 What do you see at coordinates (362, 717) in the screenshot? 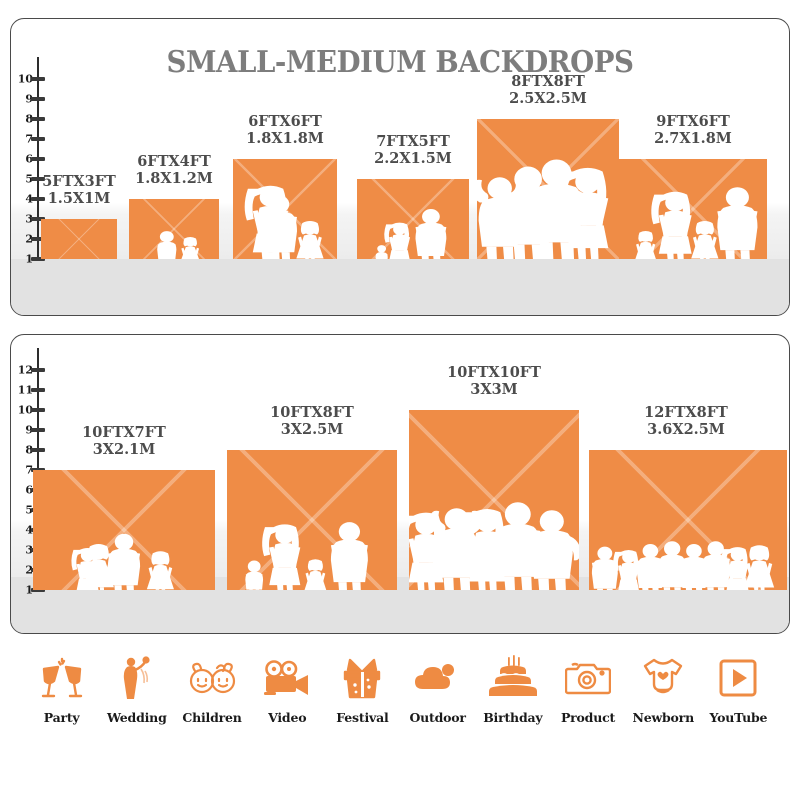
I see `use-case-label: Festival` at bounding box center [362, 717].